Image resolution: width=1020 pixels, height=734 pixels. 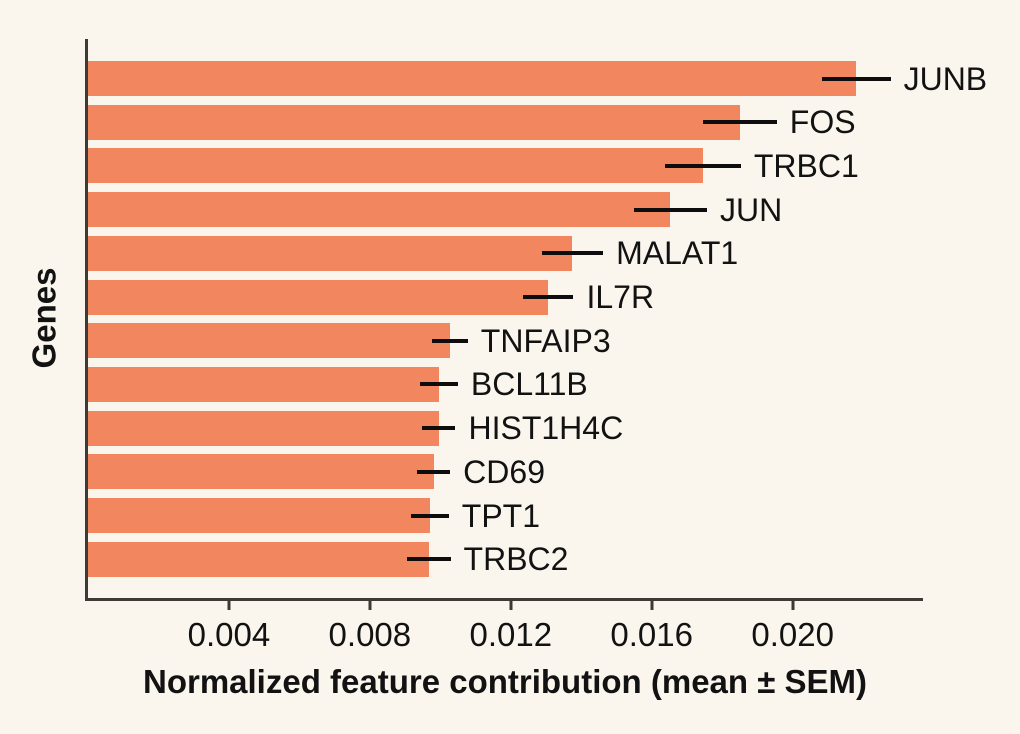 What do you see at coordinates (318, 297) in the screenshot?
I see `bar-il7r` at bounding box center [318, 297].